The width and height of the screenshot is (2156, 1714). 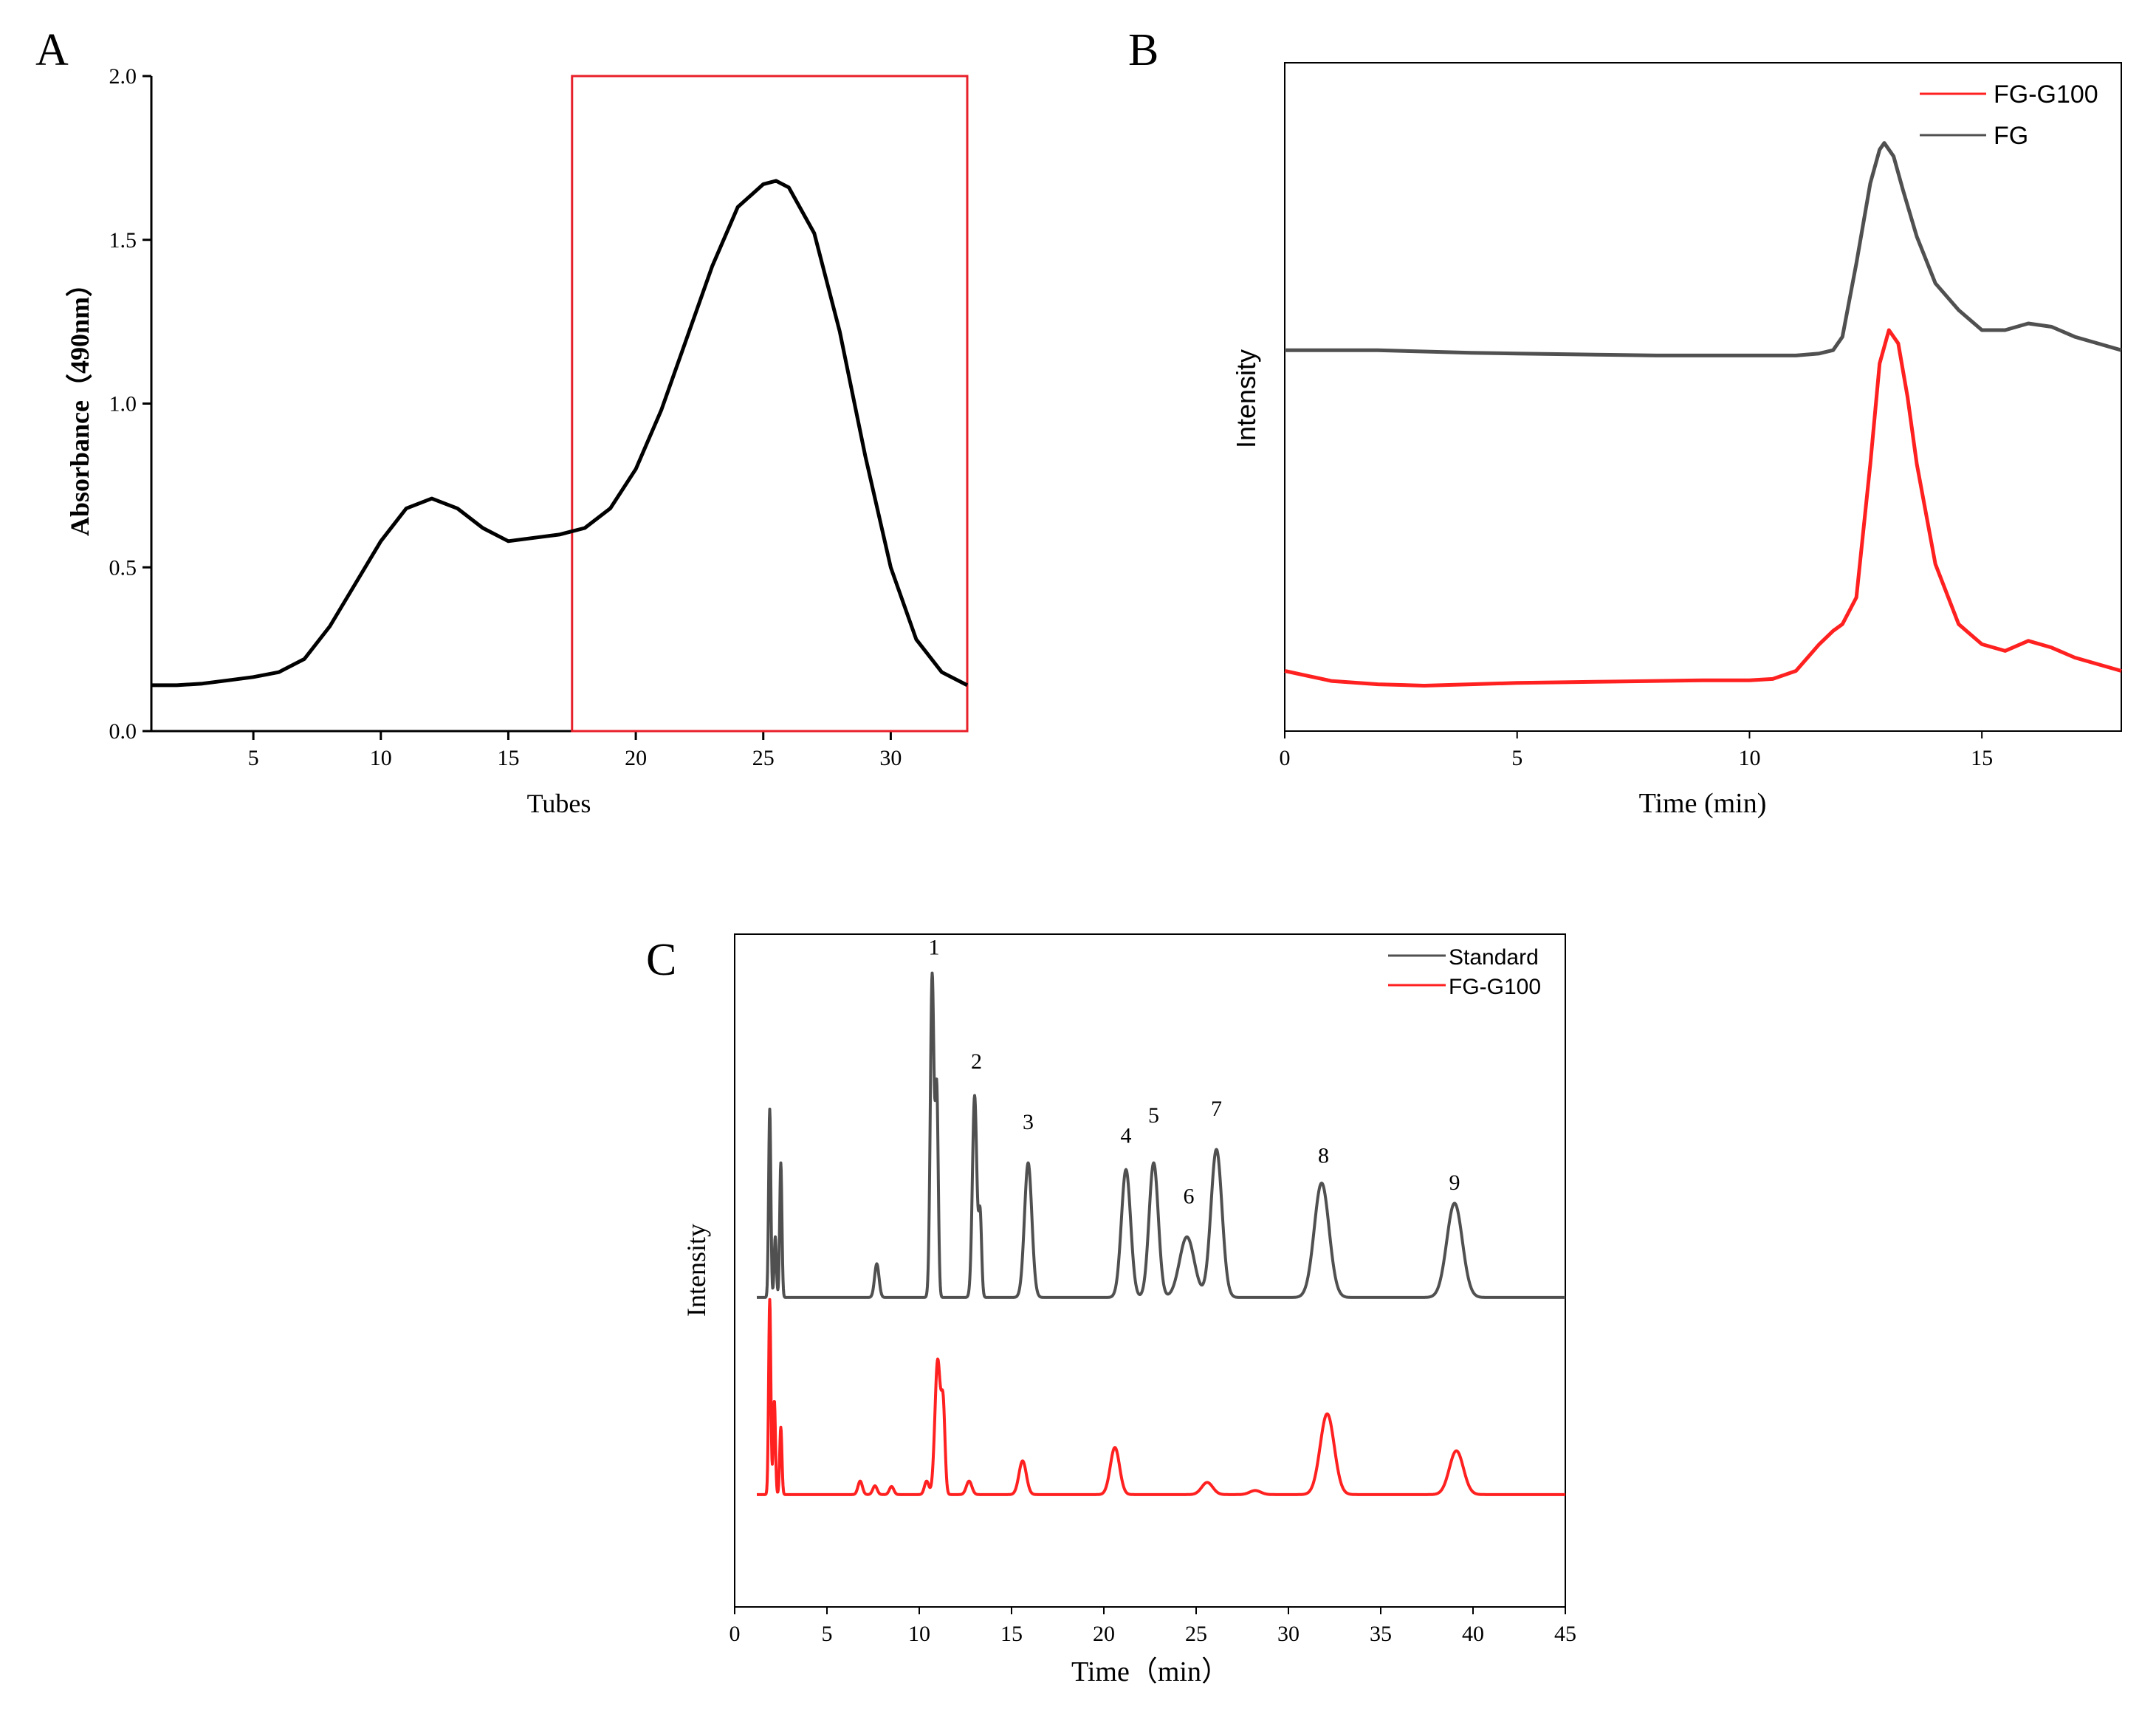 I want to click on y-tick-label: 2.0, so click(x=123, y=76).